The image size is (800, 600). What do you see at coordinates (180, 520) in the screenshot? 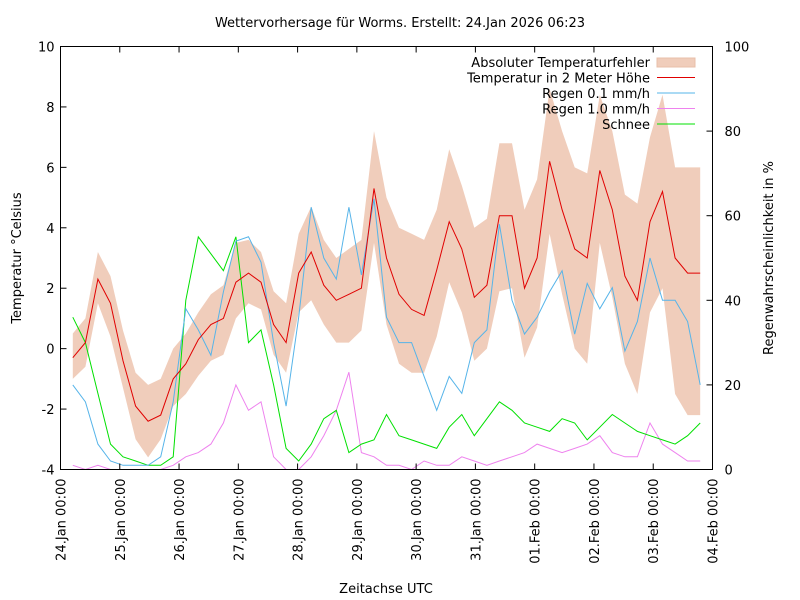
I see `x-tick-label: 26.Jan 00:00` at bounding box center [180, 520].